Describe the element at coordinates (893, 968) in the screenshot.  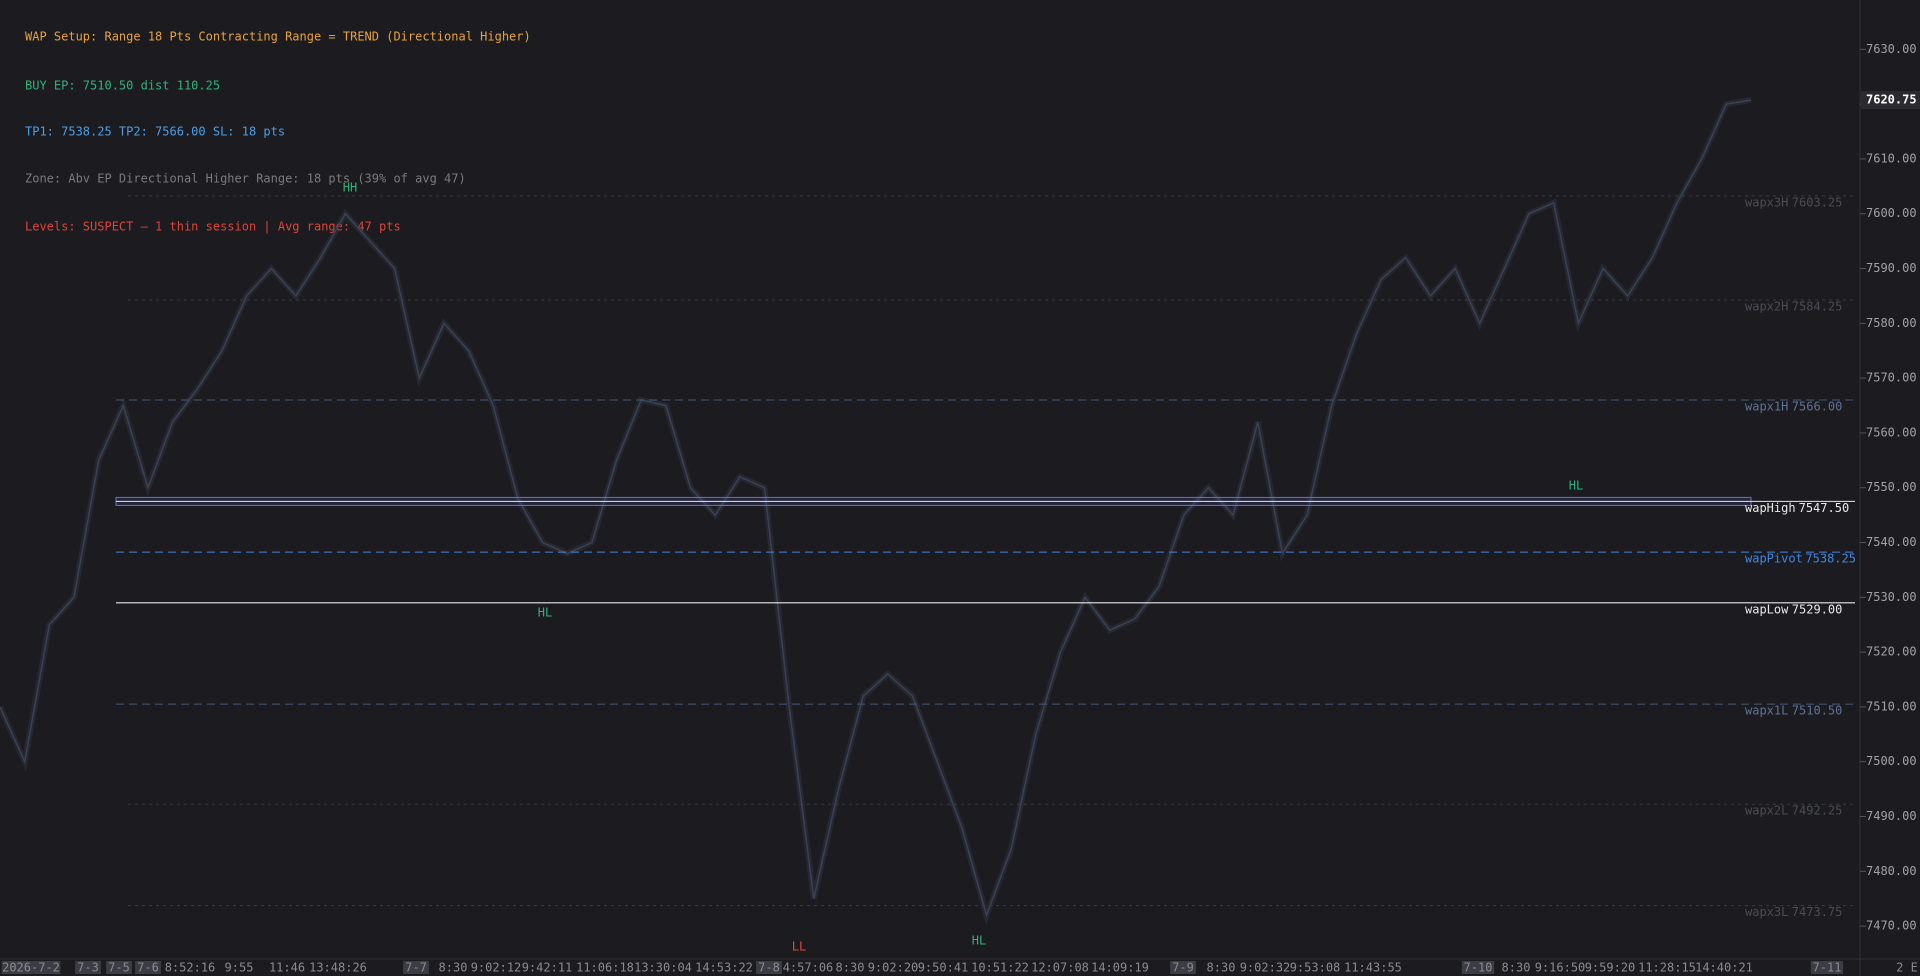
I see `time-label: 9:02:20` at that location.